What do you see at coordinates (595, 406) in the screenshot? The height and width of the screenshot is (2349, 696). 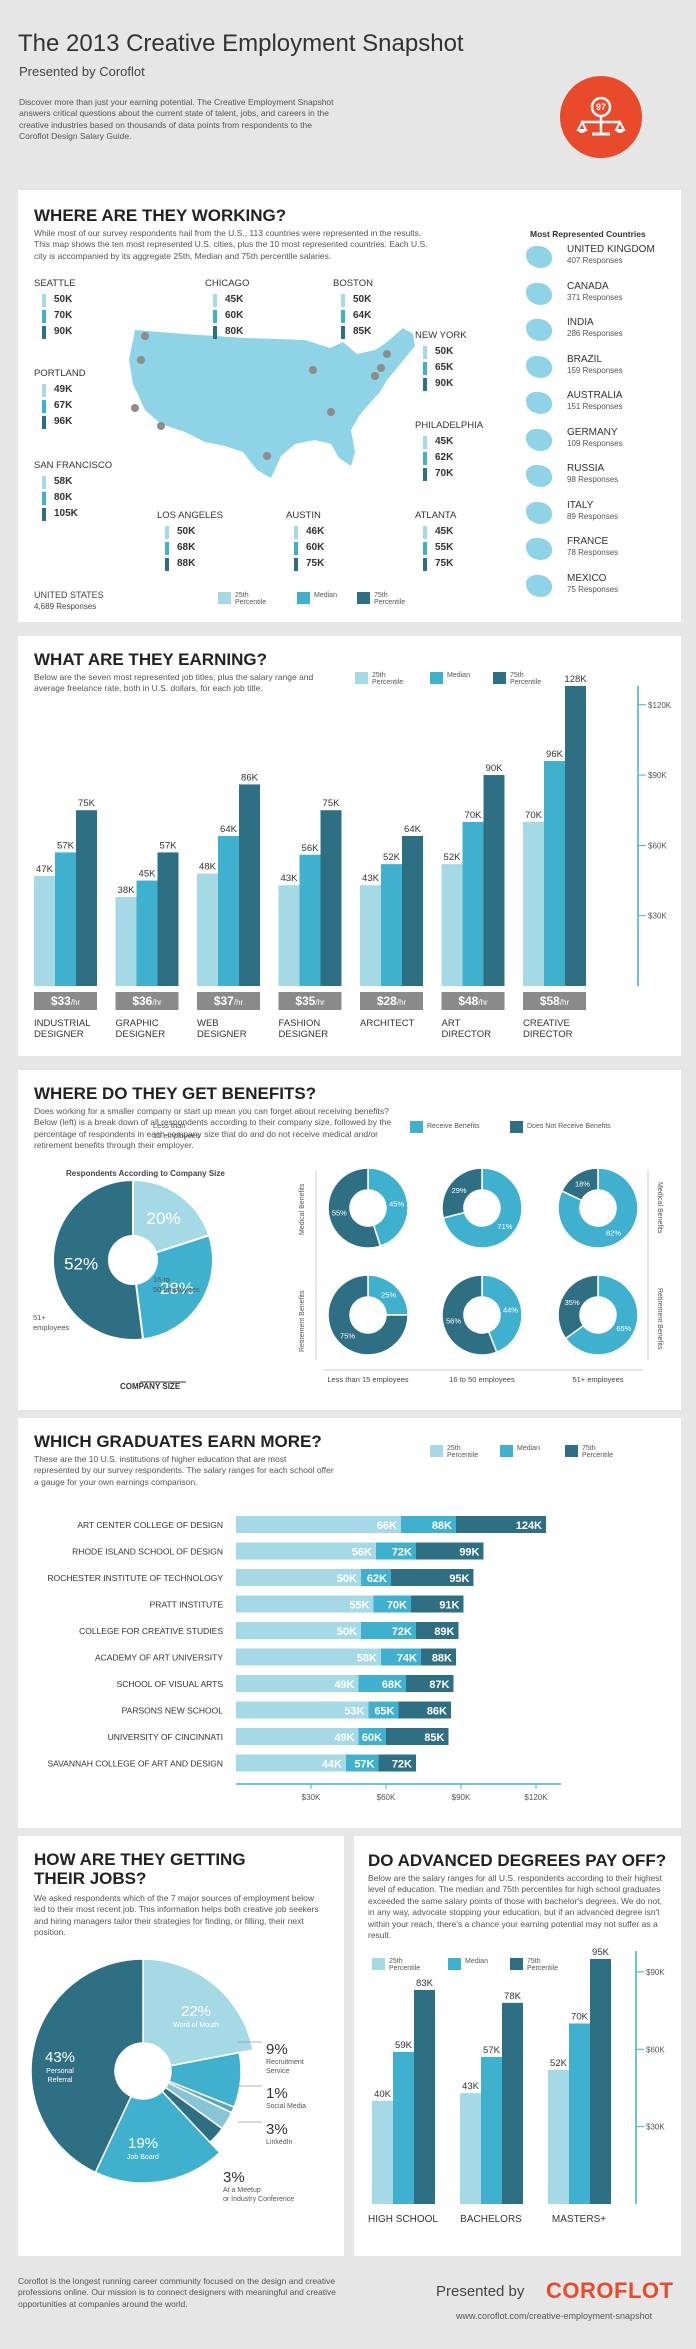 I see `country-responses: 151 Responses` at bounding box center [595, 406].